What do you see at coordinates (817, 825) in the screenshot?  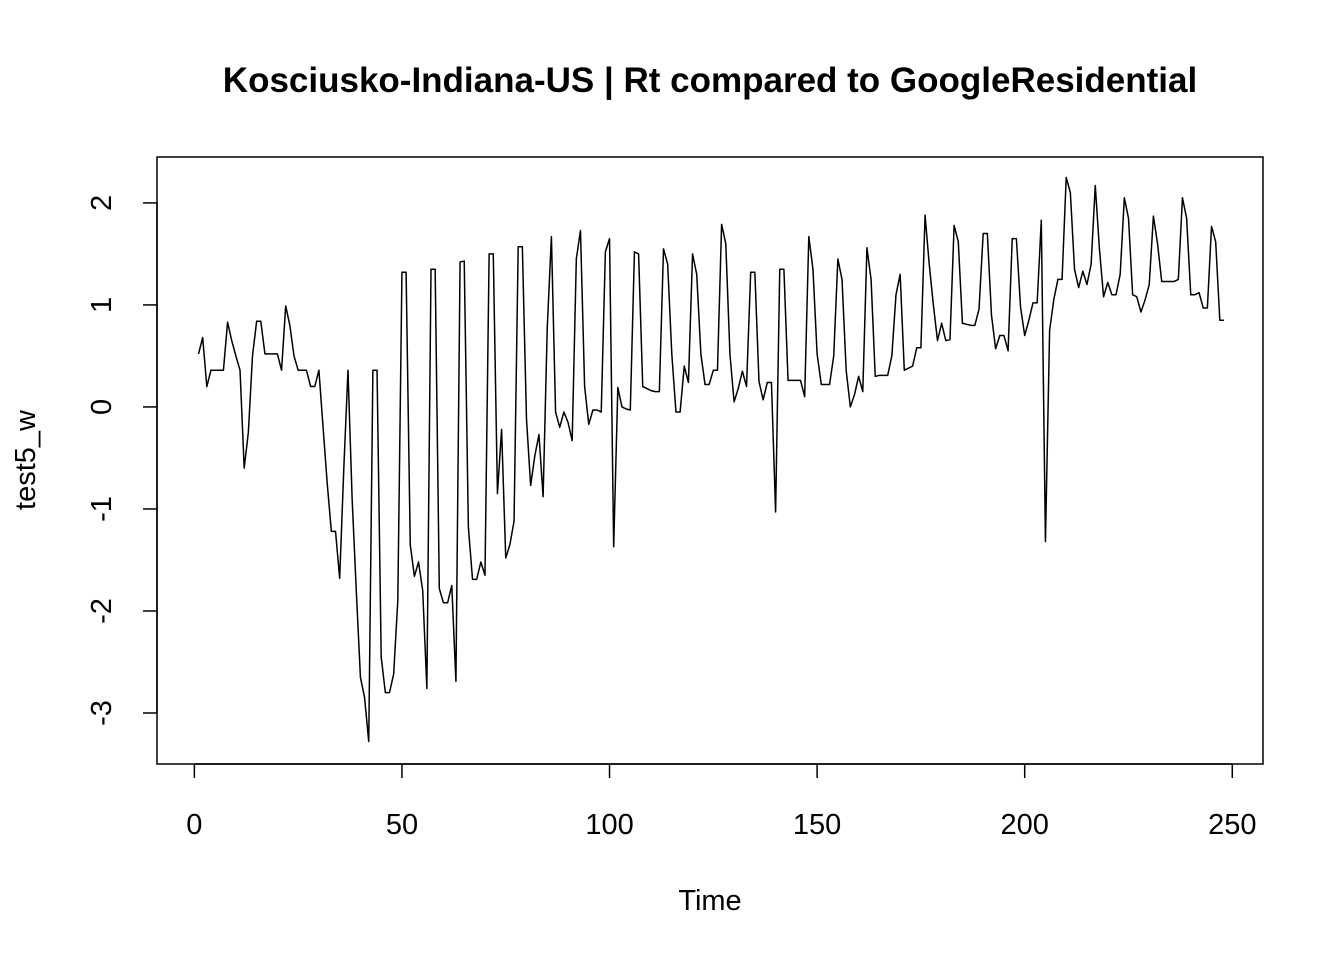 I see `x-tick-label: 150` at bounding box center [817, 825].